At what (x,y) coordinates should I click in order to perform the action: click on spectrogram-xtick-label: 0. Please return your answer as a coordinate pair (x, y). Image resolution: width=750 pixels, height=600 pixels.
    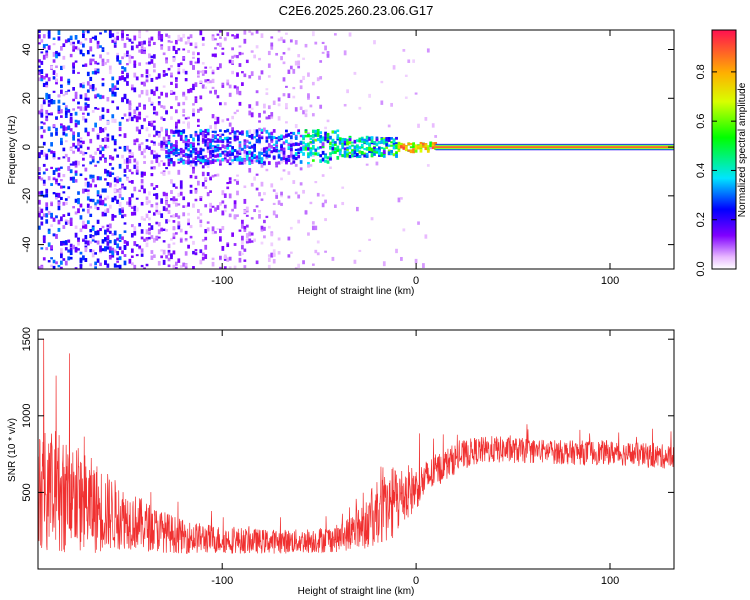
    Looking at the image, I should click on (416, 281).